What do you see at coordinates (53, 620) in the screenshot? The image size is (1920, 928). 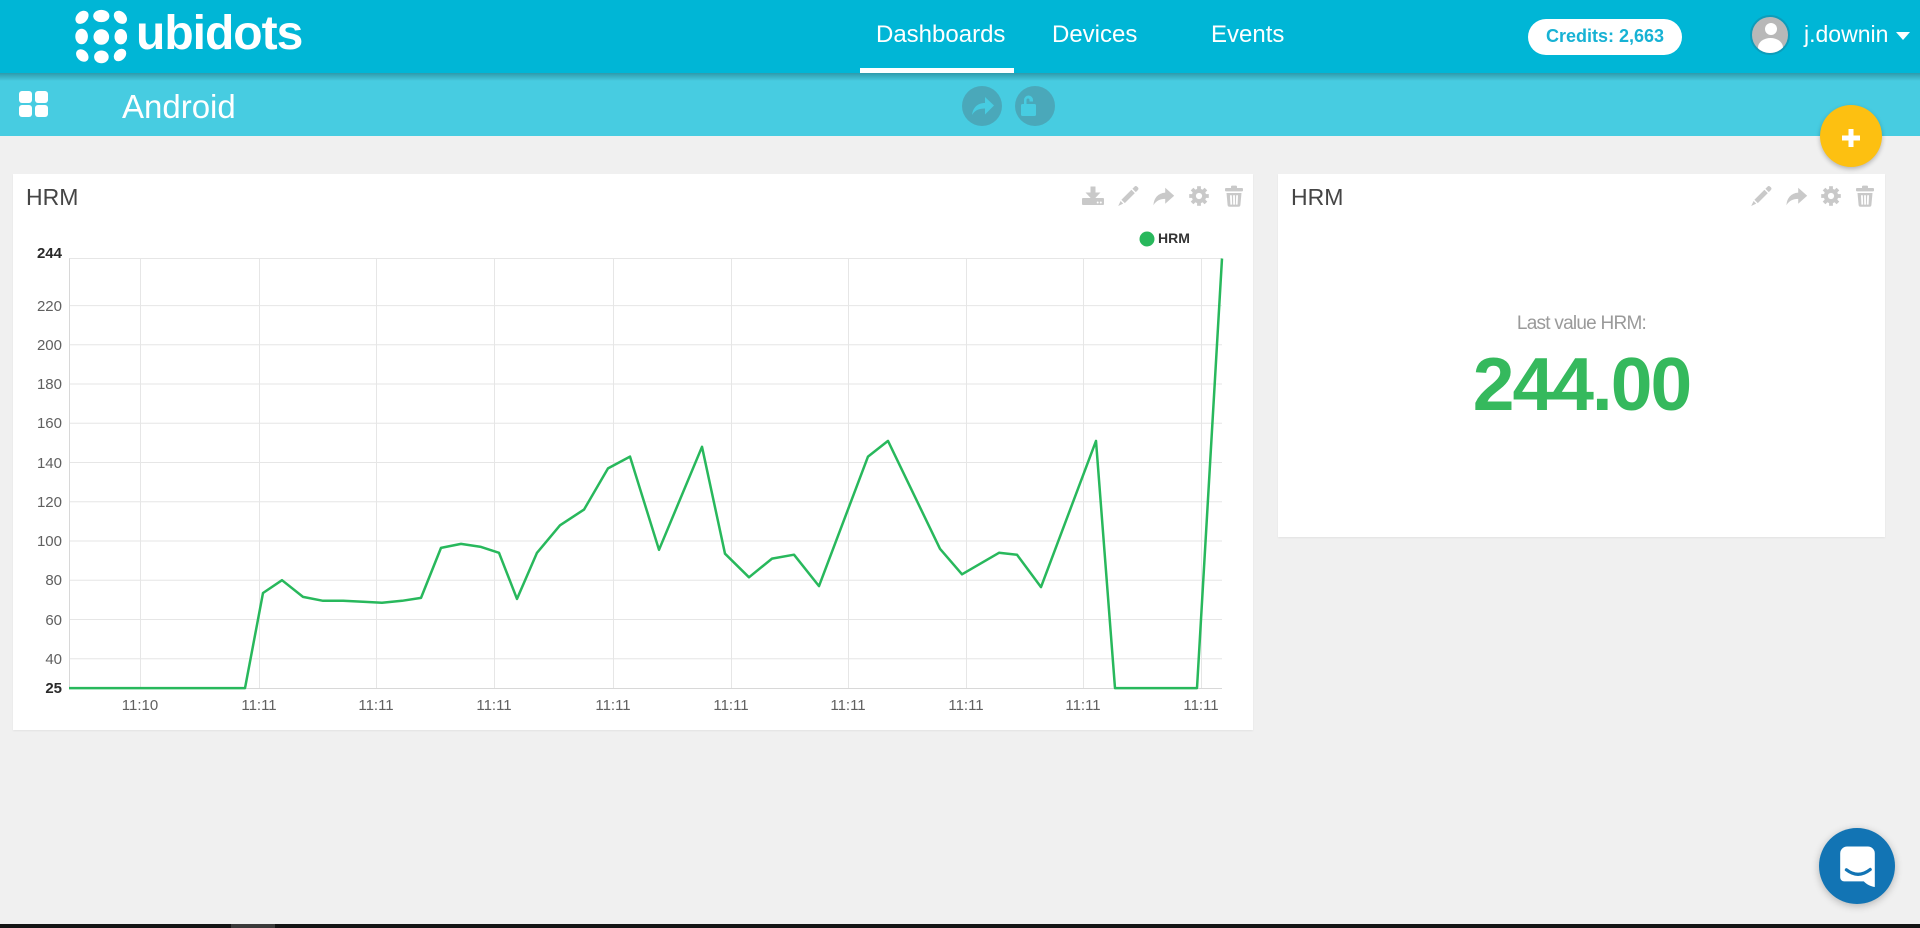 I see `svg-text: 60` at bounding box center [53, 620].